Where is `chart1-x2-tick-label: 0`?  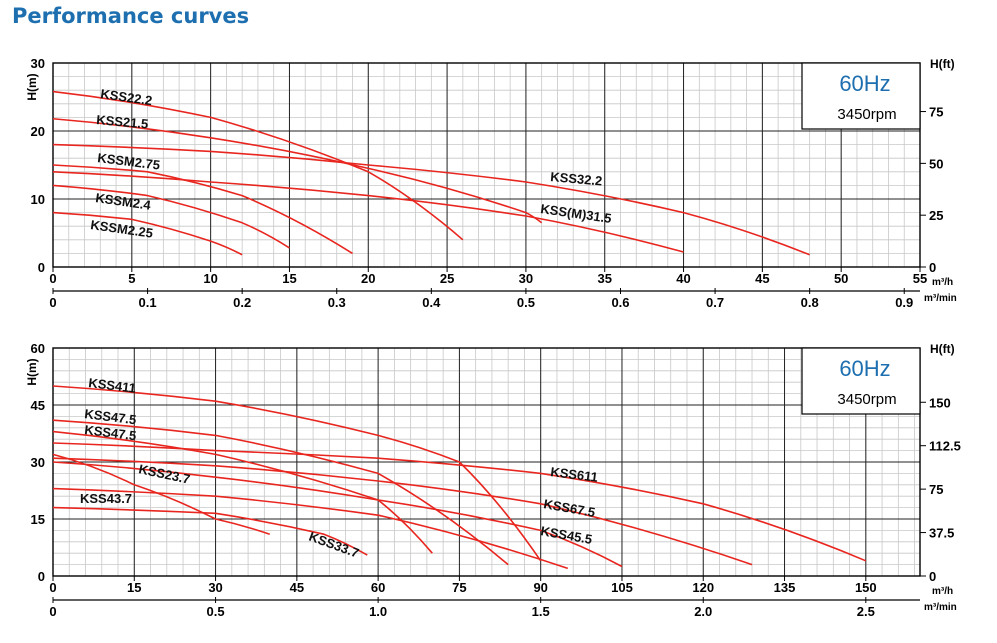
chart1-x2-tick-label: 0 is located at coordinates (52, 302).